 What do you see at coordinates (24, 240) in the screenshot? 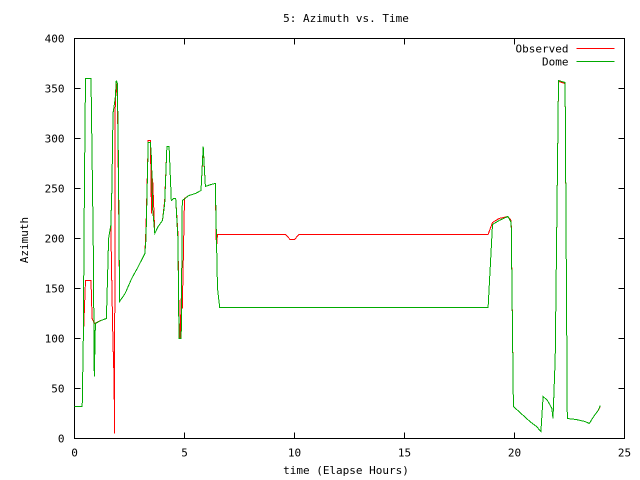
I see `y-axis-label: Azimuth` at bounding box center [24, 240].